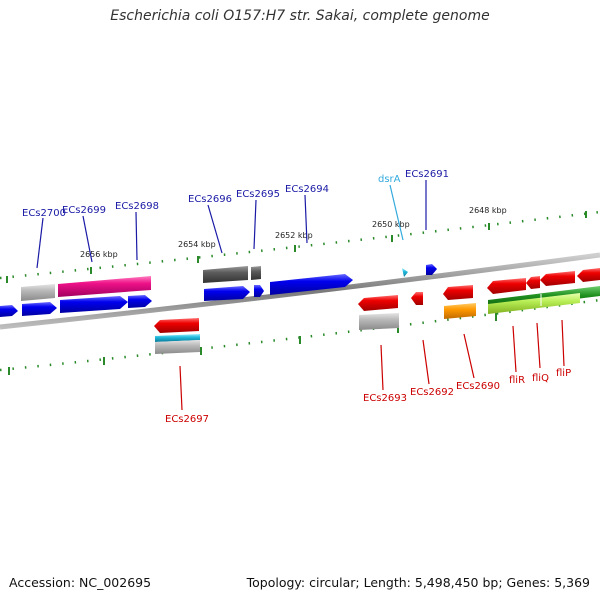  I want to click on gene-ECs2690-feature, so click(458, 292).